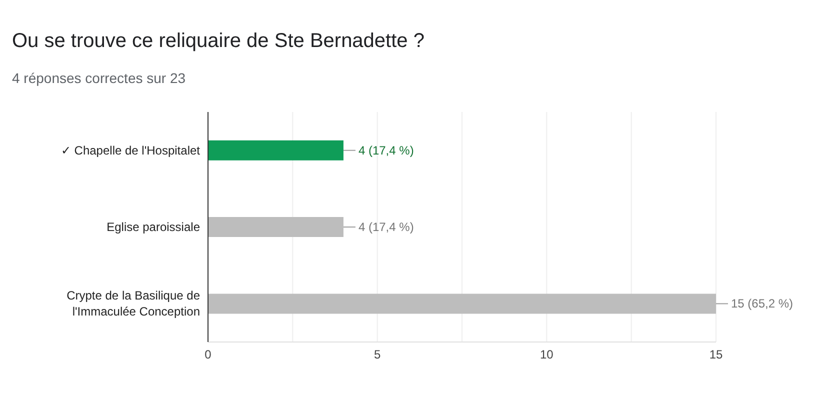  I want to click on chart-title: Ou se trouve ce reliquaire de Ste Bernadette ?, so click(218, 41).